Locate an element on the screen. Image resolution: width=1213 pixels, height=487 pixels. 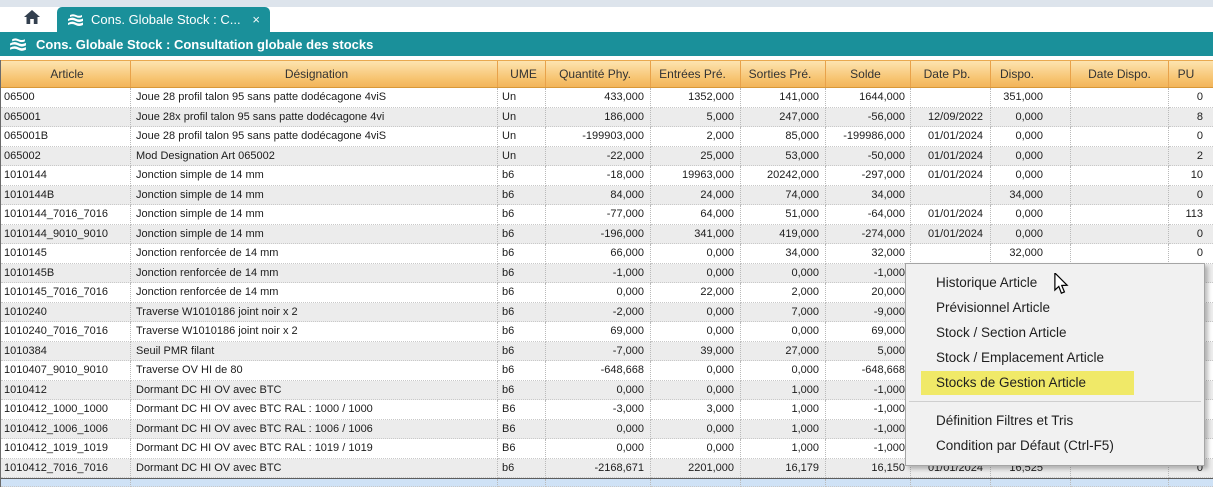
cell-ume: B6 is located at coordinates (522, 449).